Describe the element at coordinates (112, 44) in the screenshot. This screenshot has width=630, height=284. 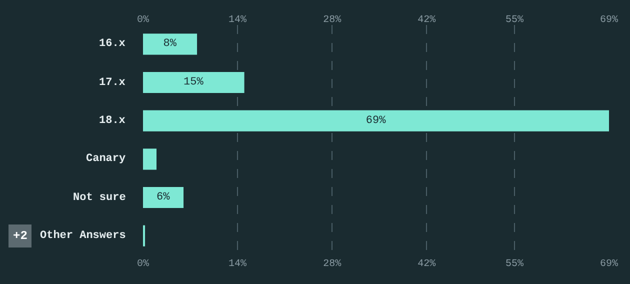
I see `y-tick-label: 16.x` at that location.